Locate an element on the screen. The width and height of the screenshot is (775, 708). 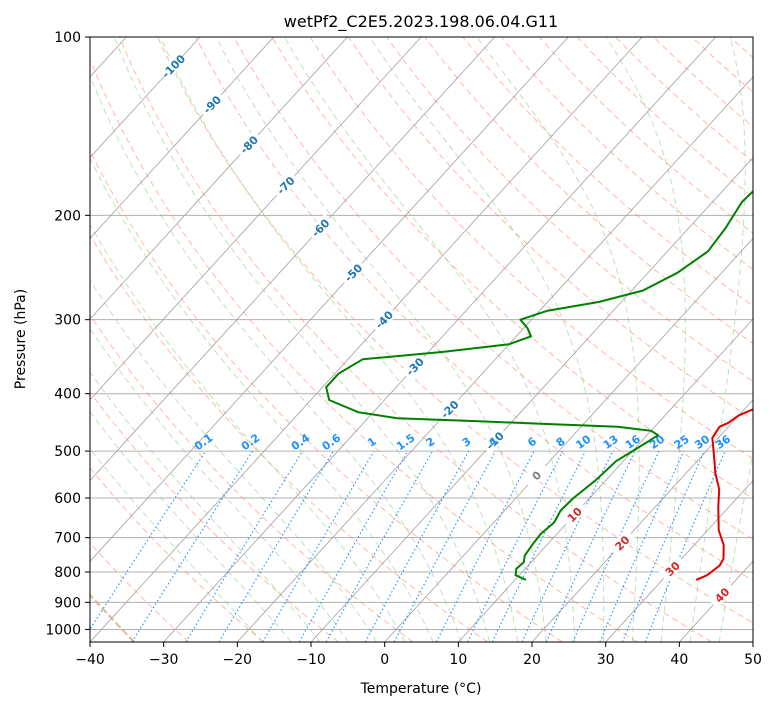
y-tick-label: 900 is located at coordinates (67, 603).